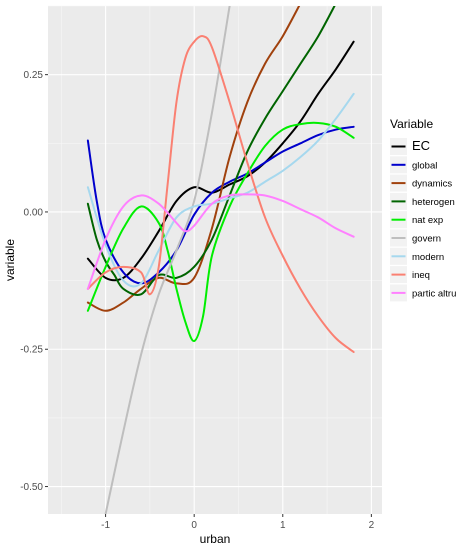  Describe the element at coordinates (432, 184) in the screenshot. I see `legend-label-dynamics: dynamics` at that location.